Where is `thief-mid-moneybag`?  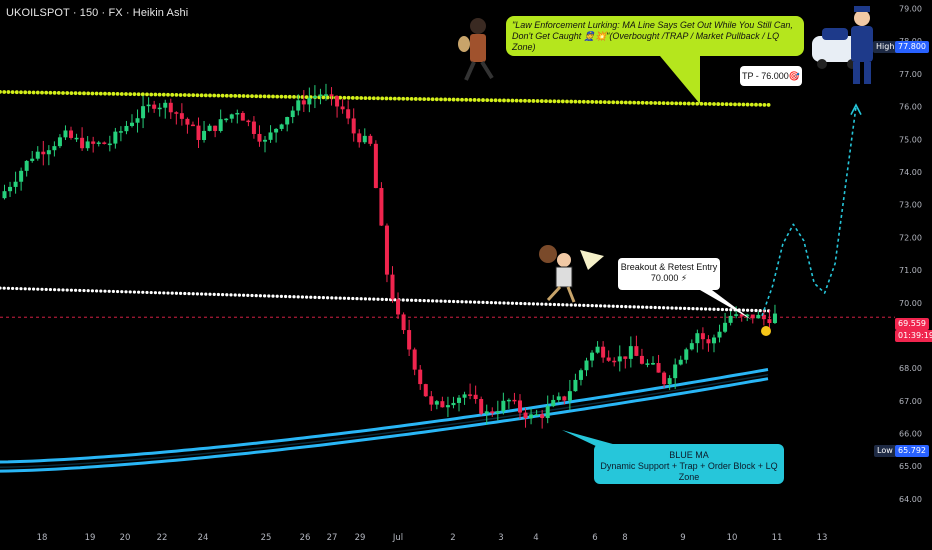 thief-mid-moneybag is located at coordinates (548, 254).